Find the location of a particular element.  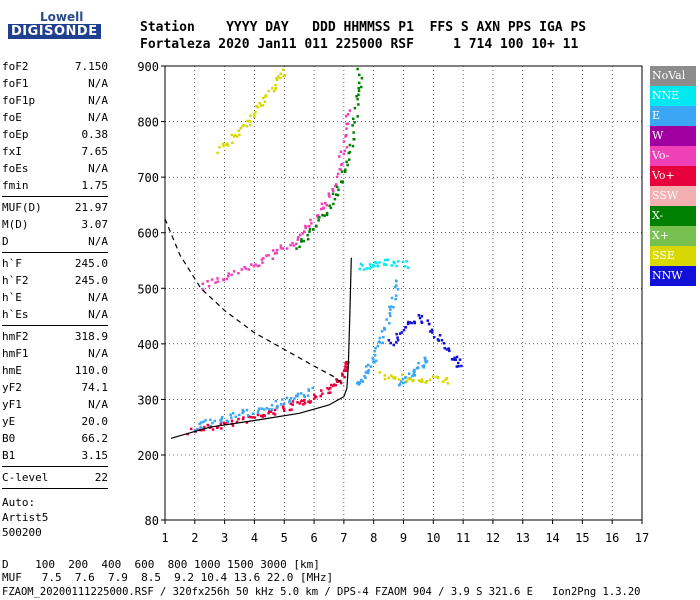

param-value: 21.97 is located at coordinates (91, 207).